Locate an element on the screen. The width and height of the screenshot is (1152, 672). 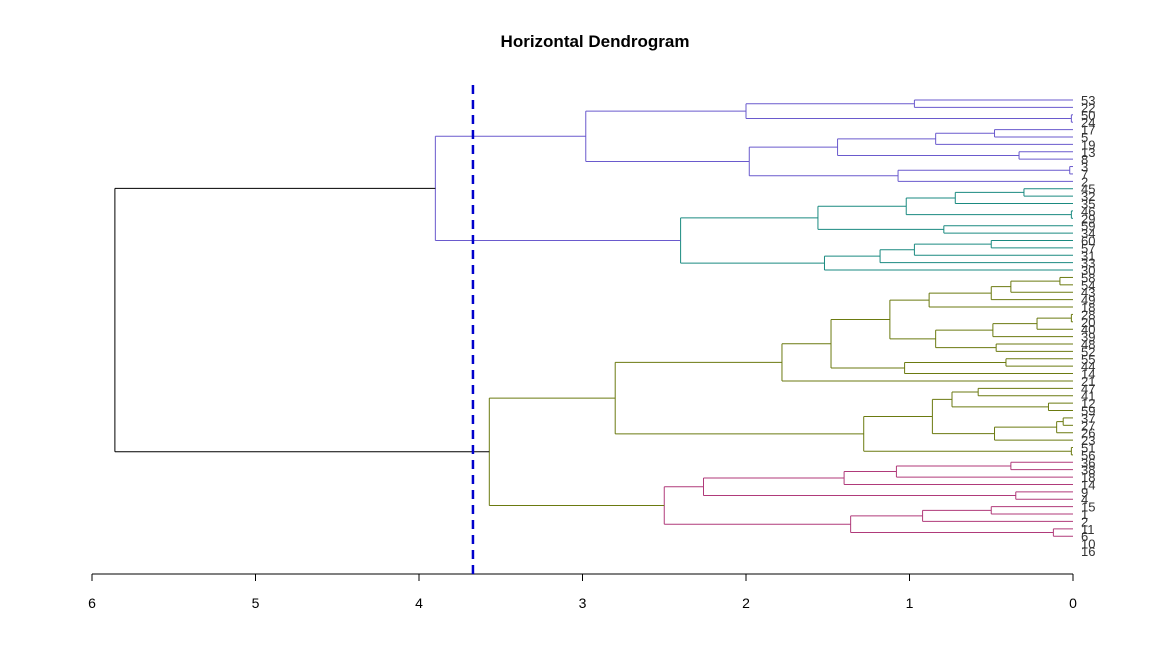
leaf-label: 53 is located at coordinates (1088, 100).